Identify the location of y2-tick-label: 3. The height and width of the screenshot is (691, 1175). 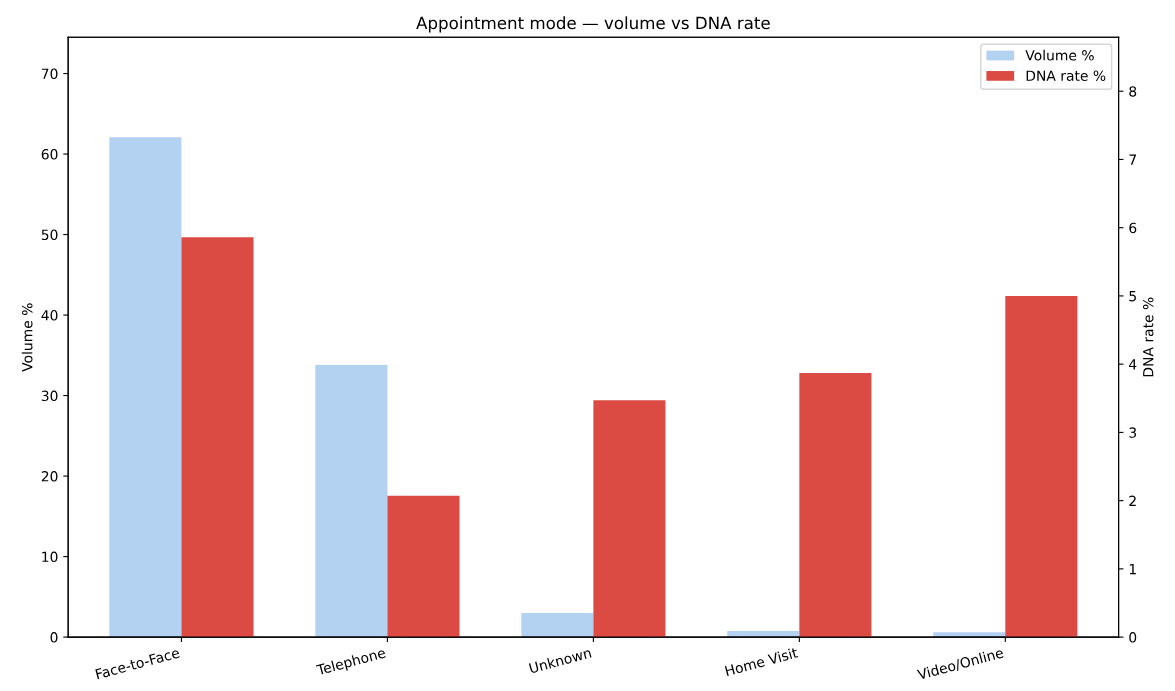
(1133, 432).